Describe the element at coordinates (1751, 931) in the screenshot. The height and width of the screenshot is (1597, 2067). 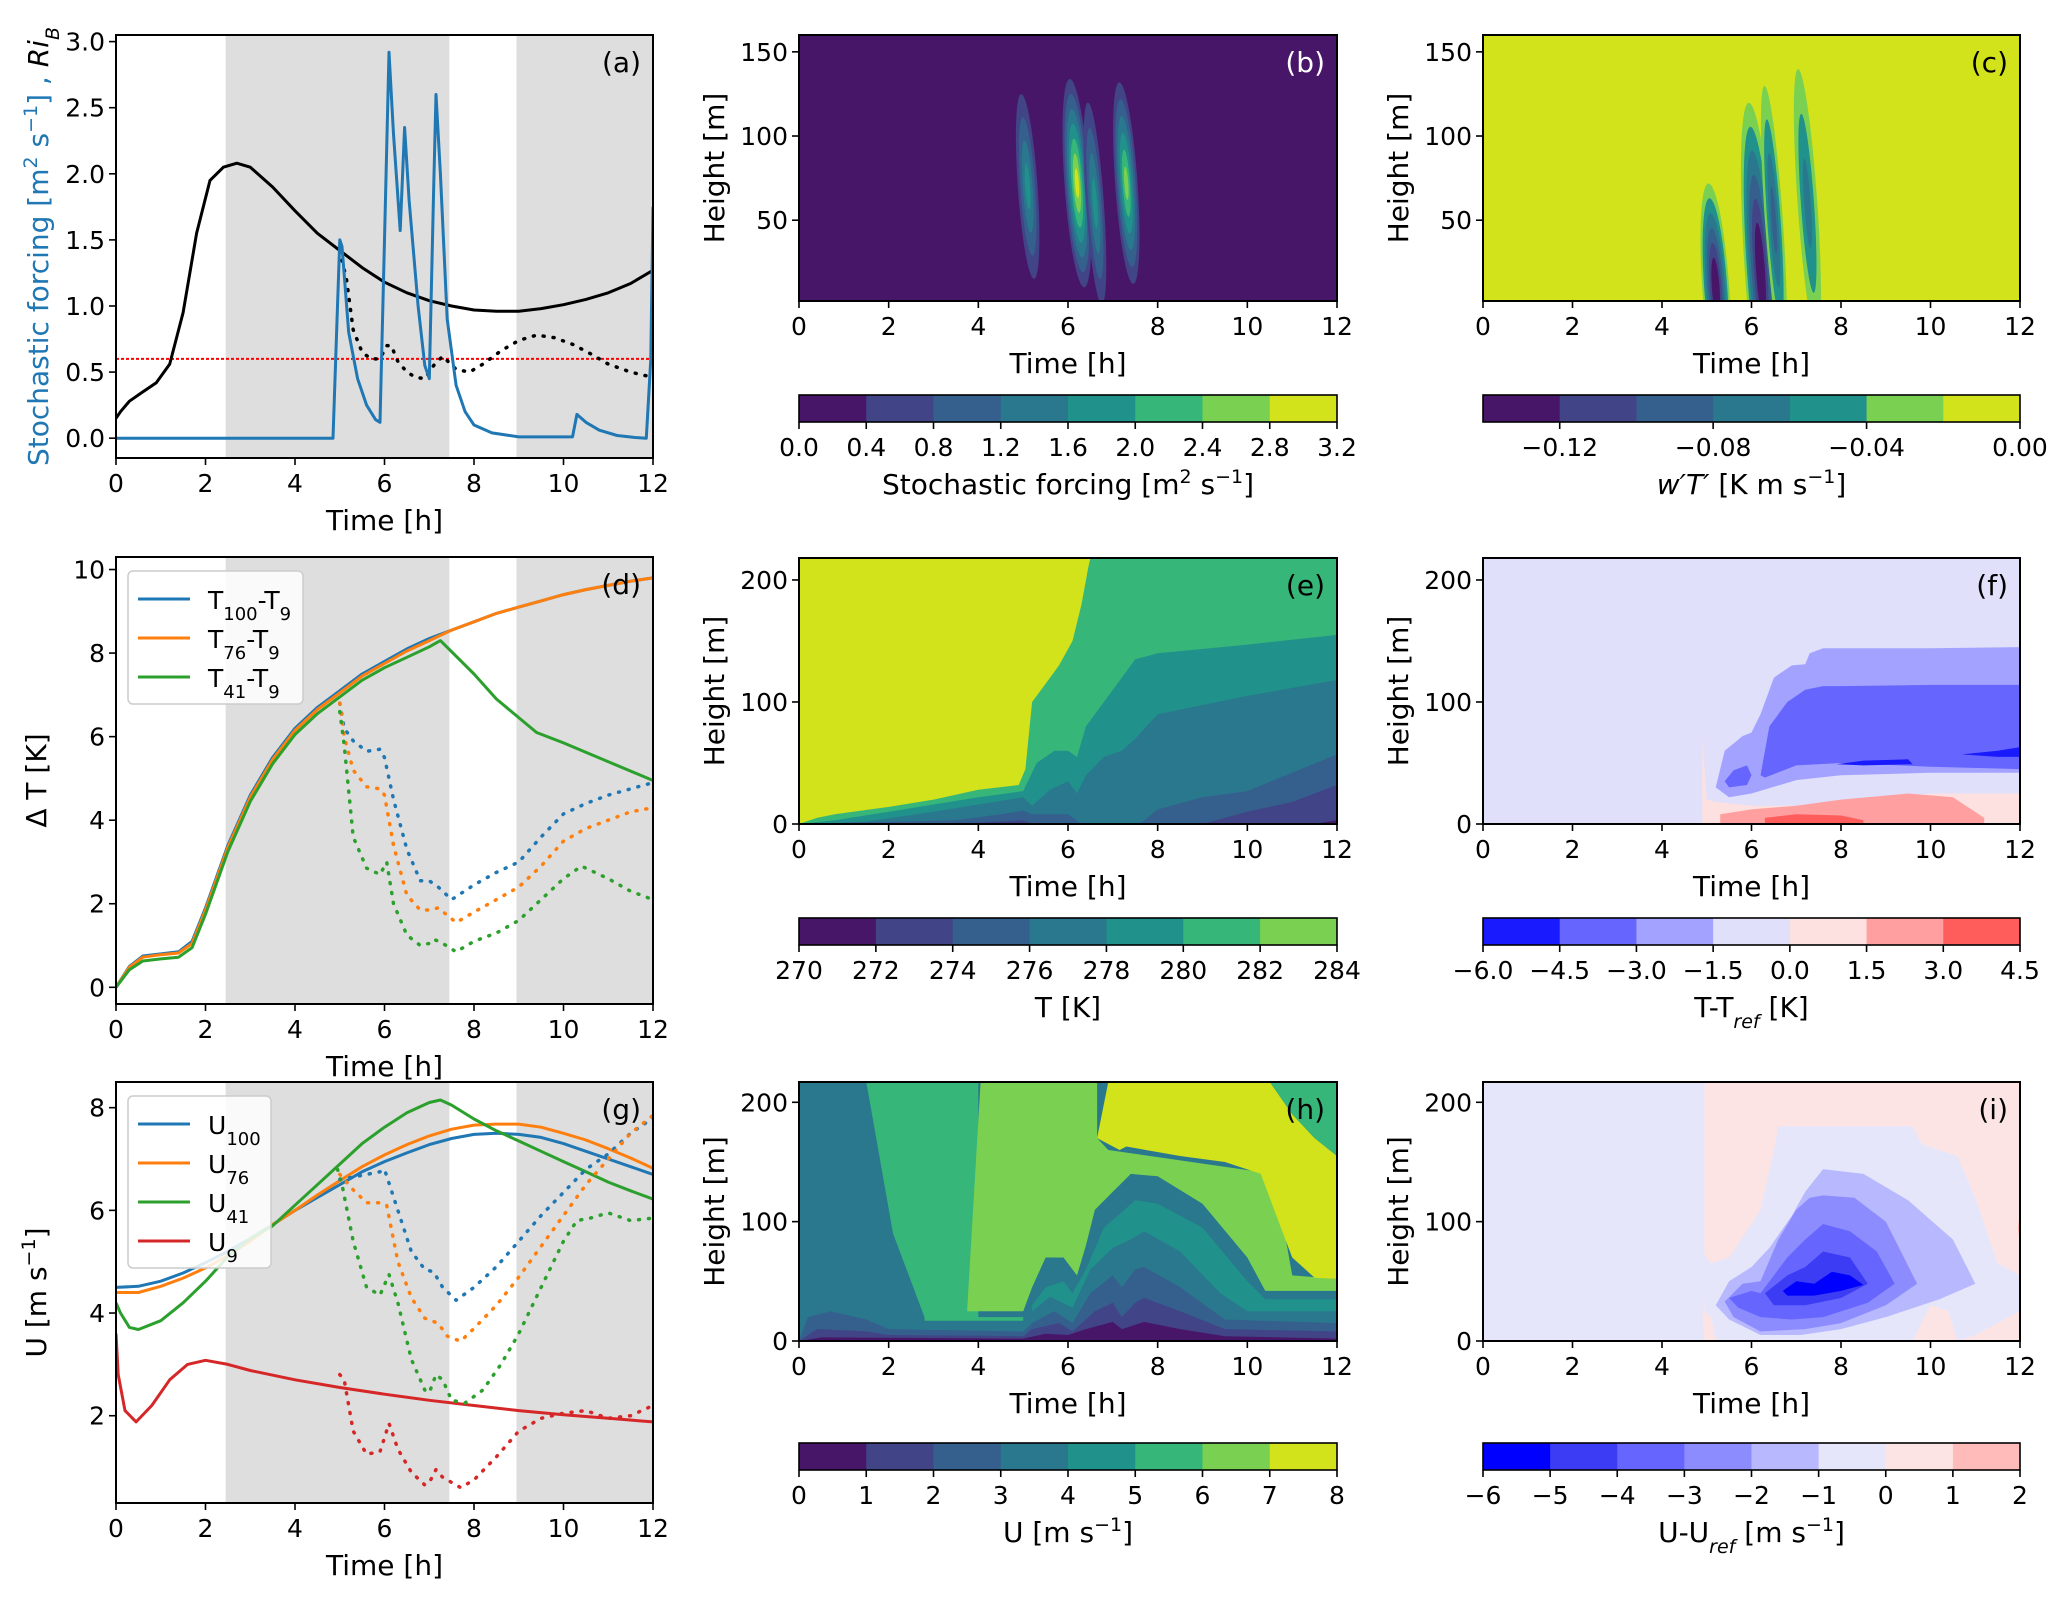
I see `colorbar-frame` at that location.